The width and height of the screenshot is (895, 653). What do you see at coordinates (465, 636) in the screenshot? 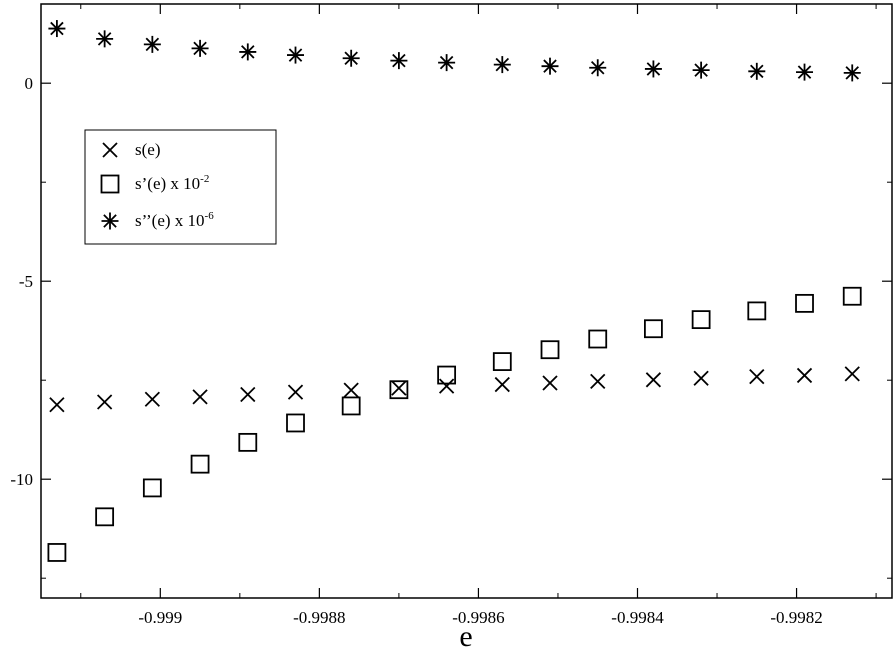
I see `x-axis-label: e` at bounding box center [465, 636].